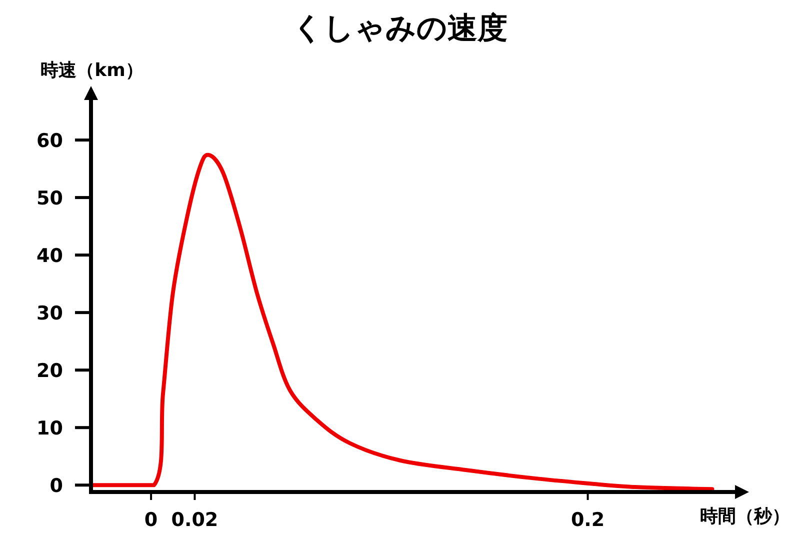  I want to click on chart-title: くしゃみの速度, so click(400, 28).